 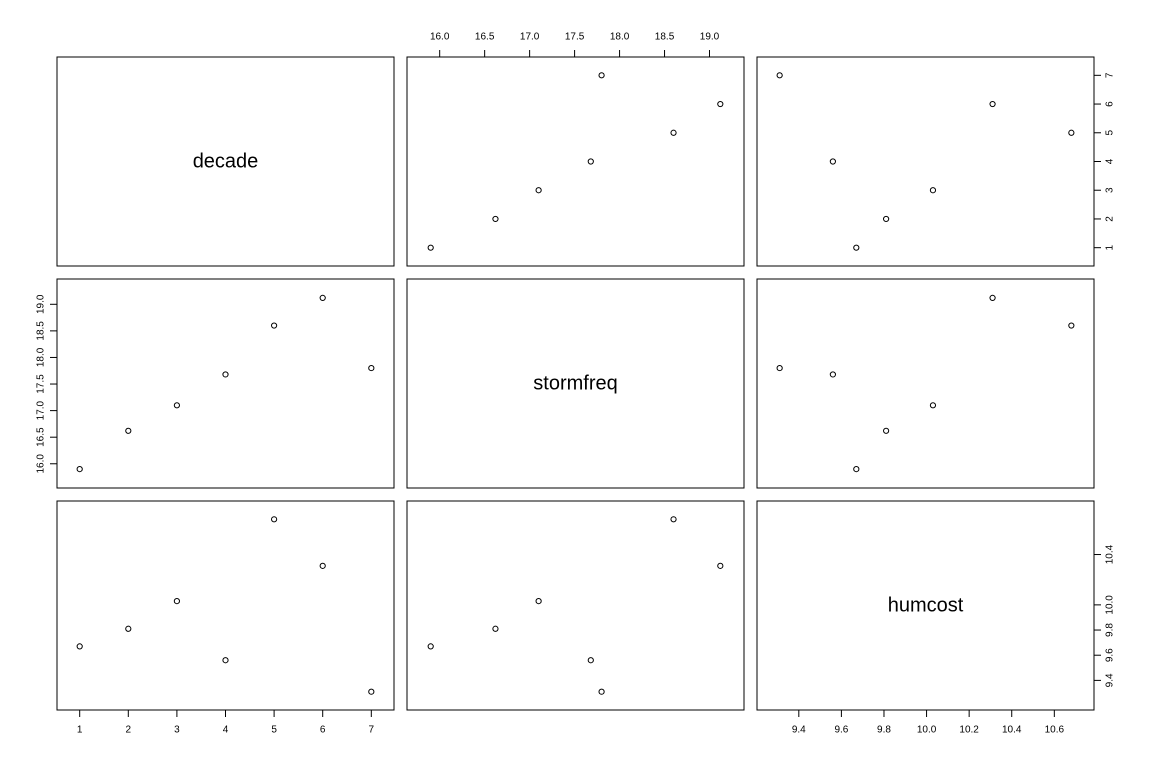 I want to click on y-axis-decade-right: 1 2 3 4 5 6 7, so click(x=1104, y=161).